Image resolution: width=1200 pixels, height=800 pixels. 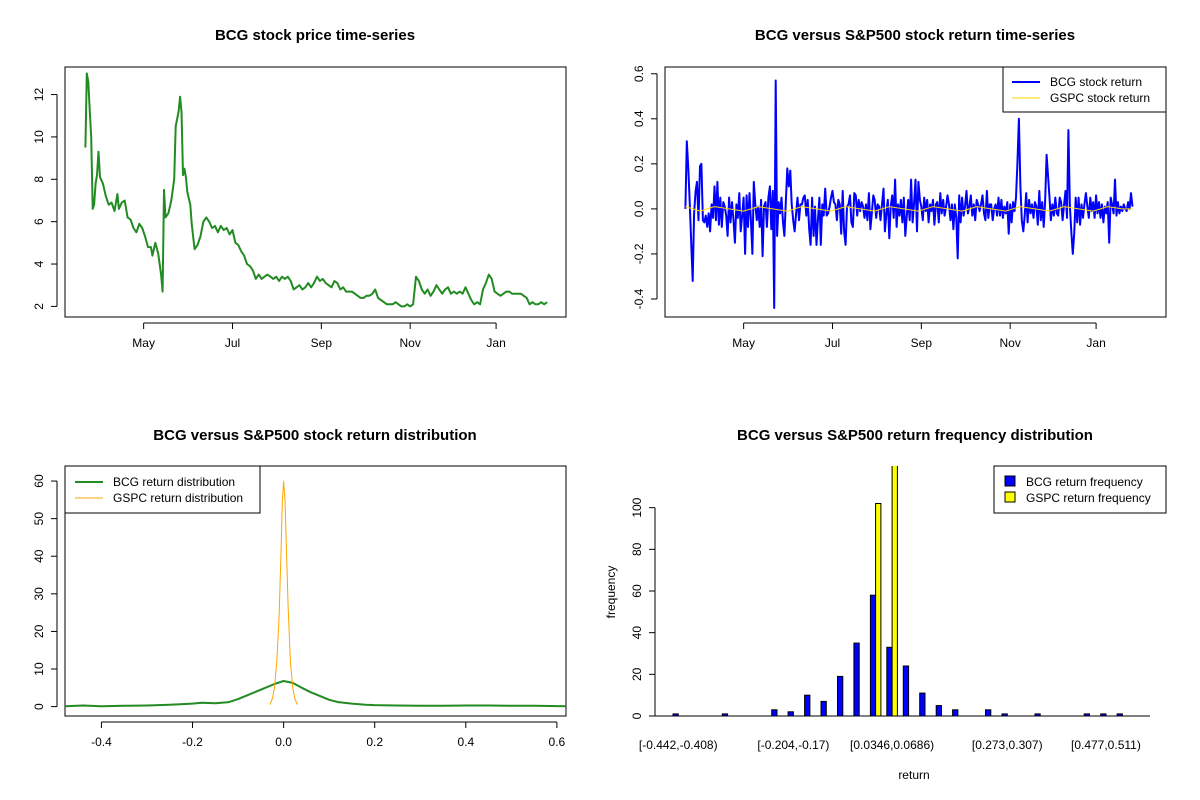 What do you see at coordinates (101, 742) in the screenshot?
I see `x-tick-label: -0.4` at bounding box center [101, 742].